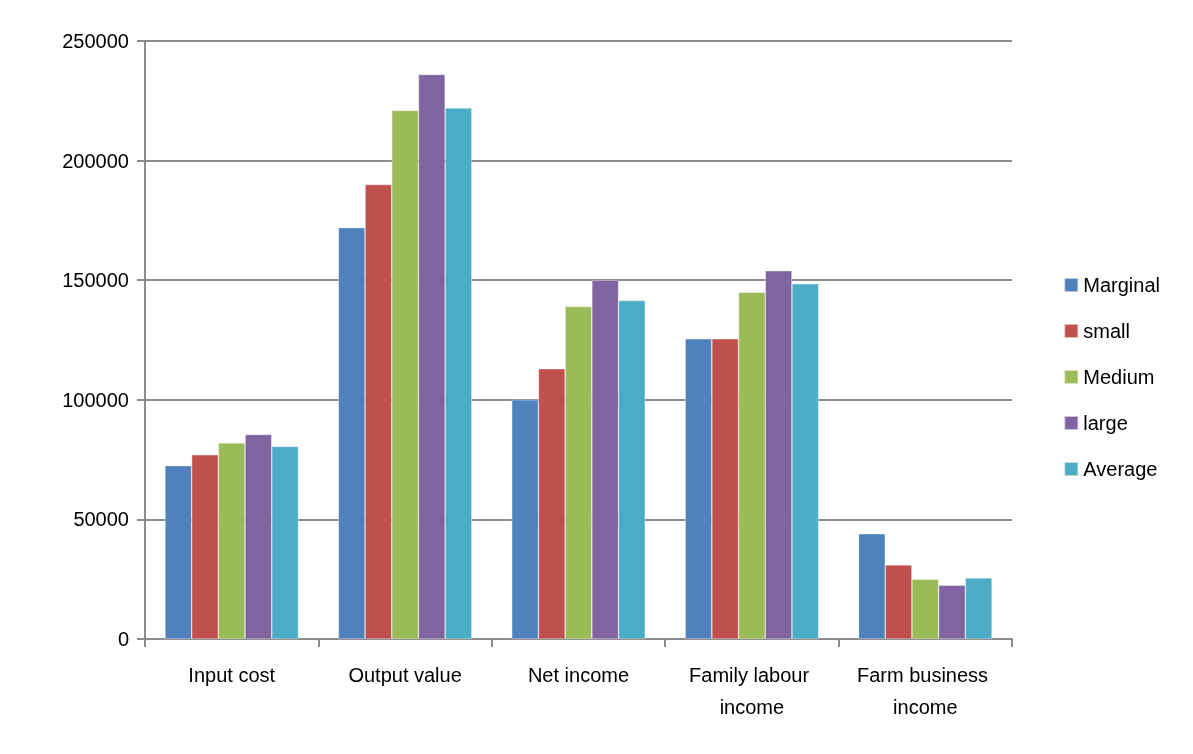  What do you see at coordinates (95, 399) in the screenshot?
I see `y-tick-label: 100000` at bounding box center [95, 399].